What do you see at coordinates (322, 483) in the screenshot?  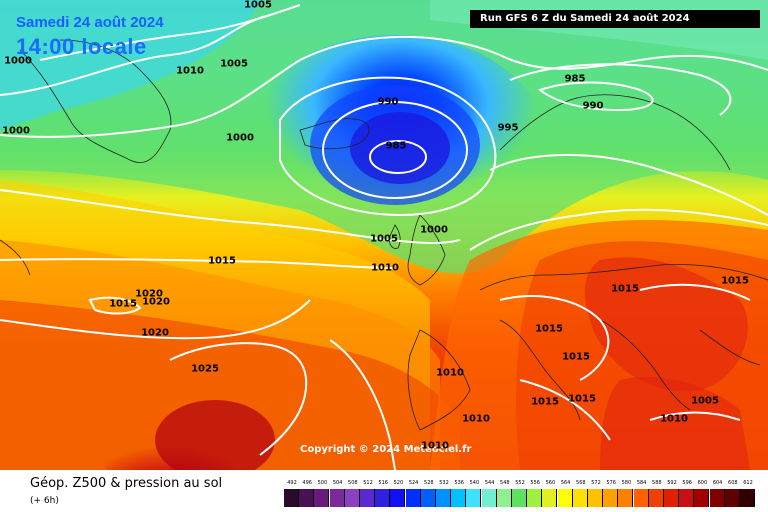 I see `scale-value-label: 500` at bounding box center [322, 483].